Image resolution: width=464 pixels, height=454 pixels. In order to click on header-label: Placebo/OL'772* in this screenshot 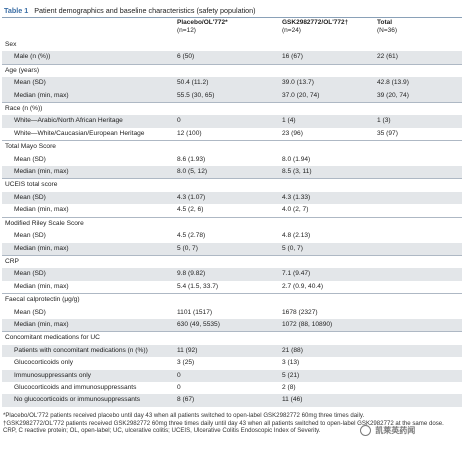, I will do `click(202, 22)`.